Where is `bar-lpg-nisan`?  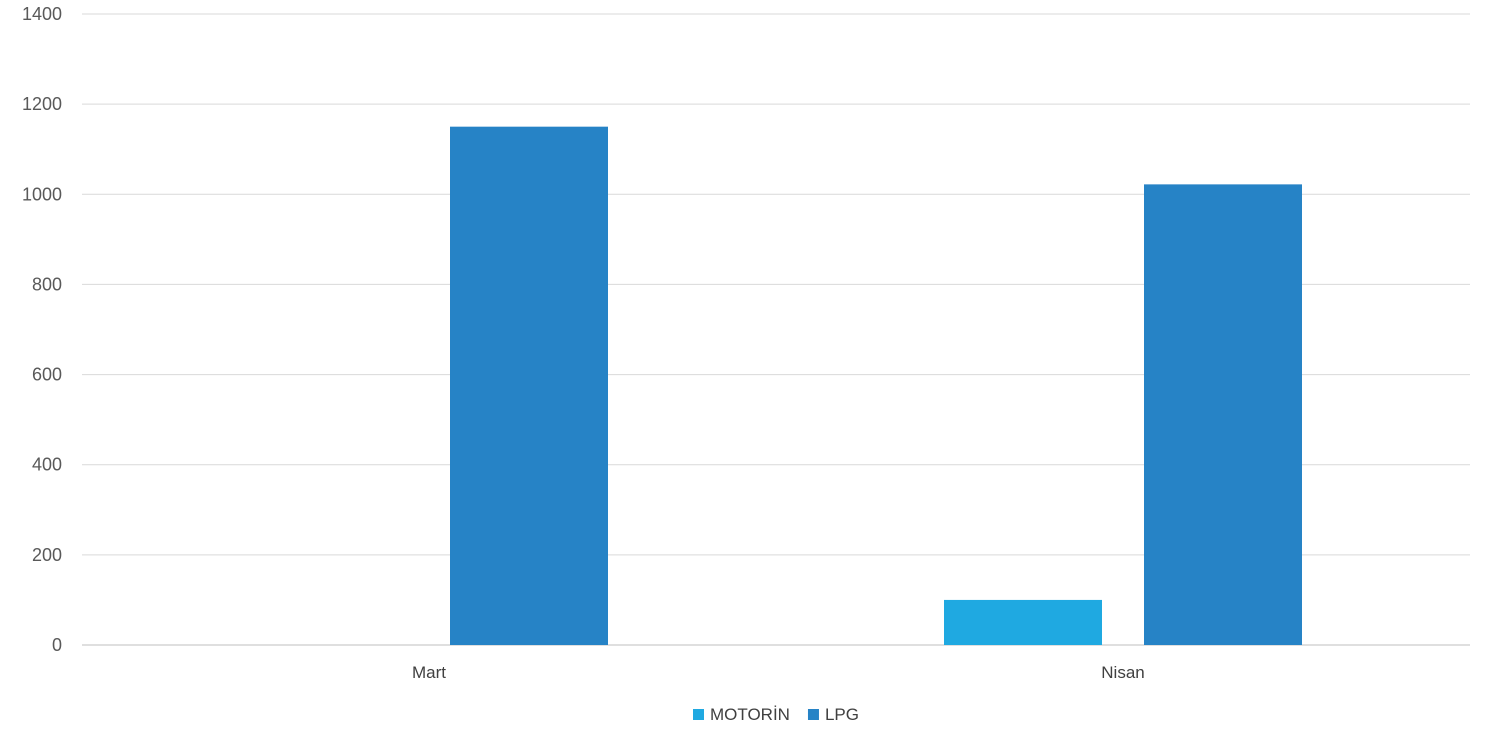 bar-lpg-nisan is located at coordinates (1223, 414).